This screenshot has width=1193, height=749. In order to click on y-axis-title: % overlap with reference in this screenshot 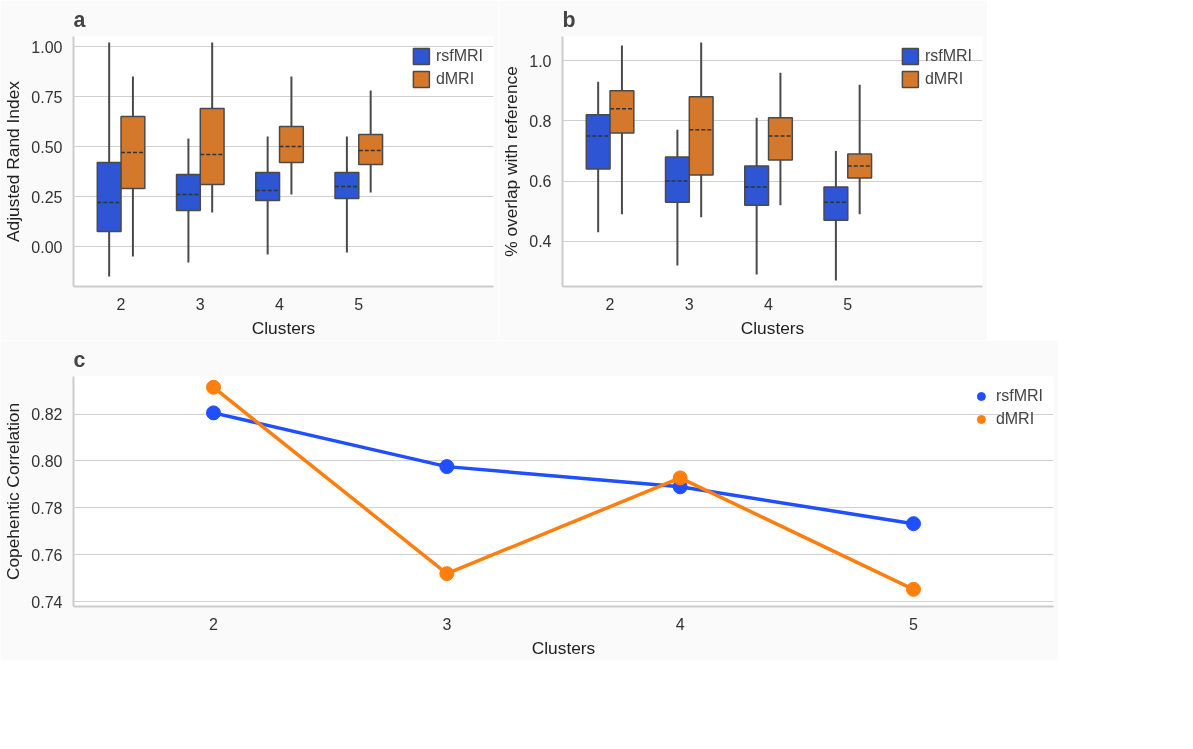, I will do `click(511, 161)`.